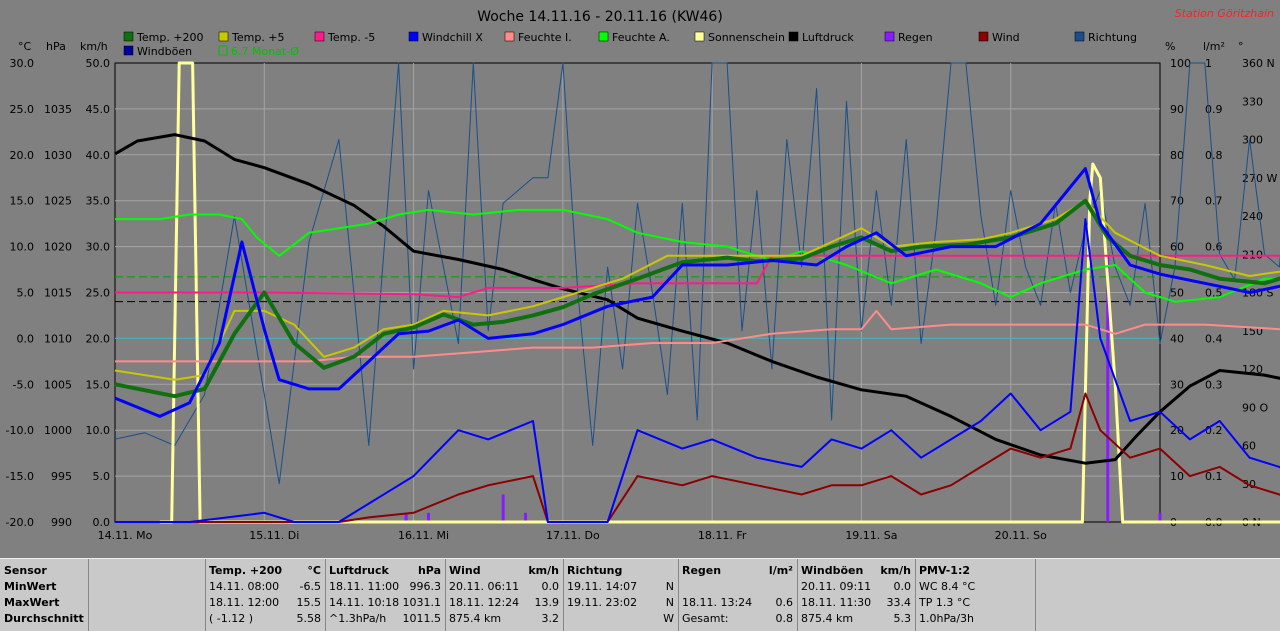  Describe the element at coordinates (899, 602) in the screenshot. I see `cell-value: 33.4` at that location.